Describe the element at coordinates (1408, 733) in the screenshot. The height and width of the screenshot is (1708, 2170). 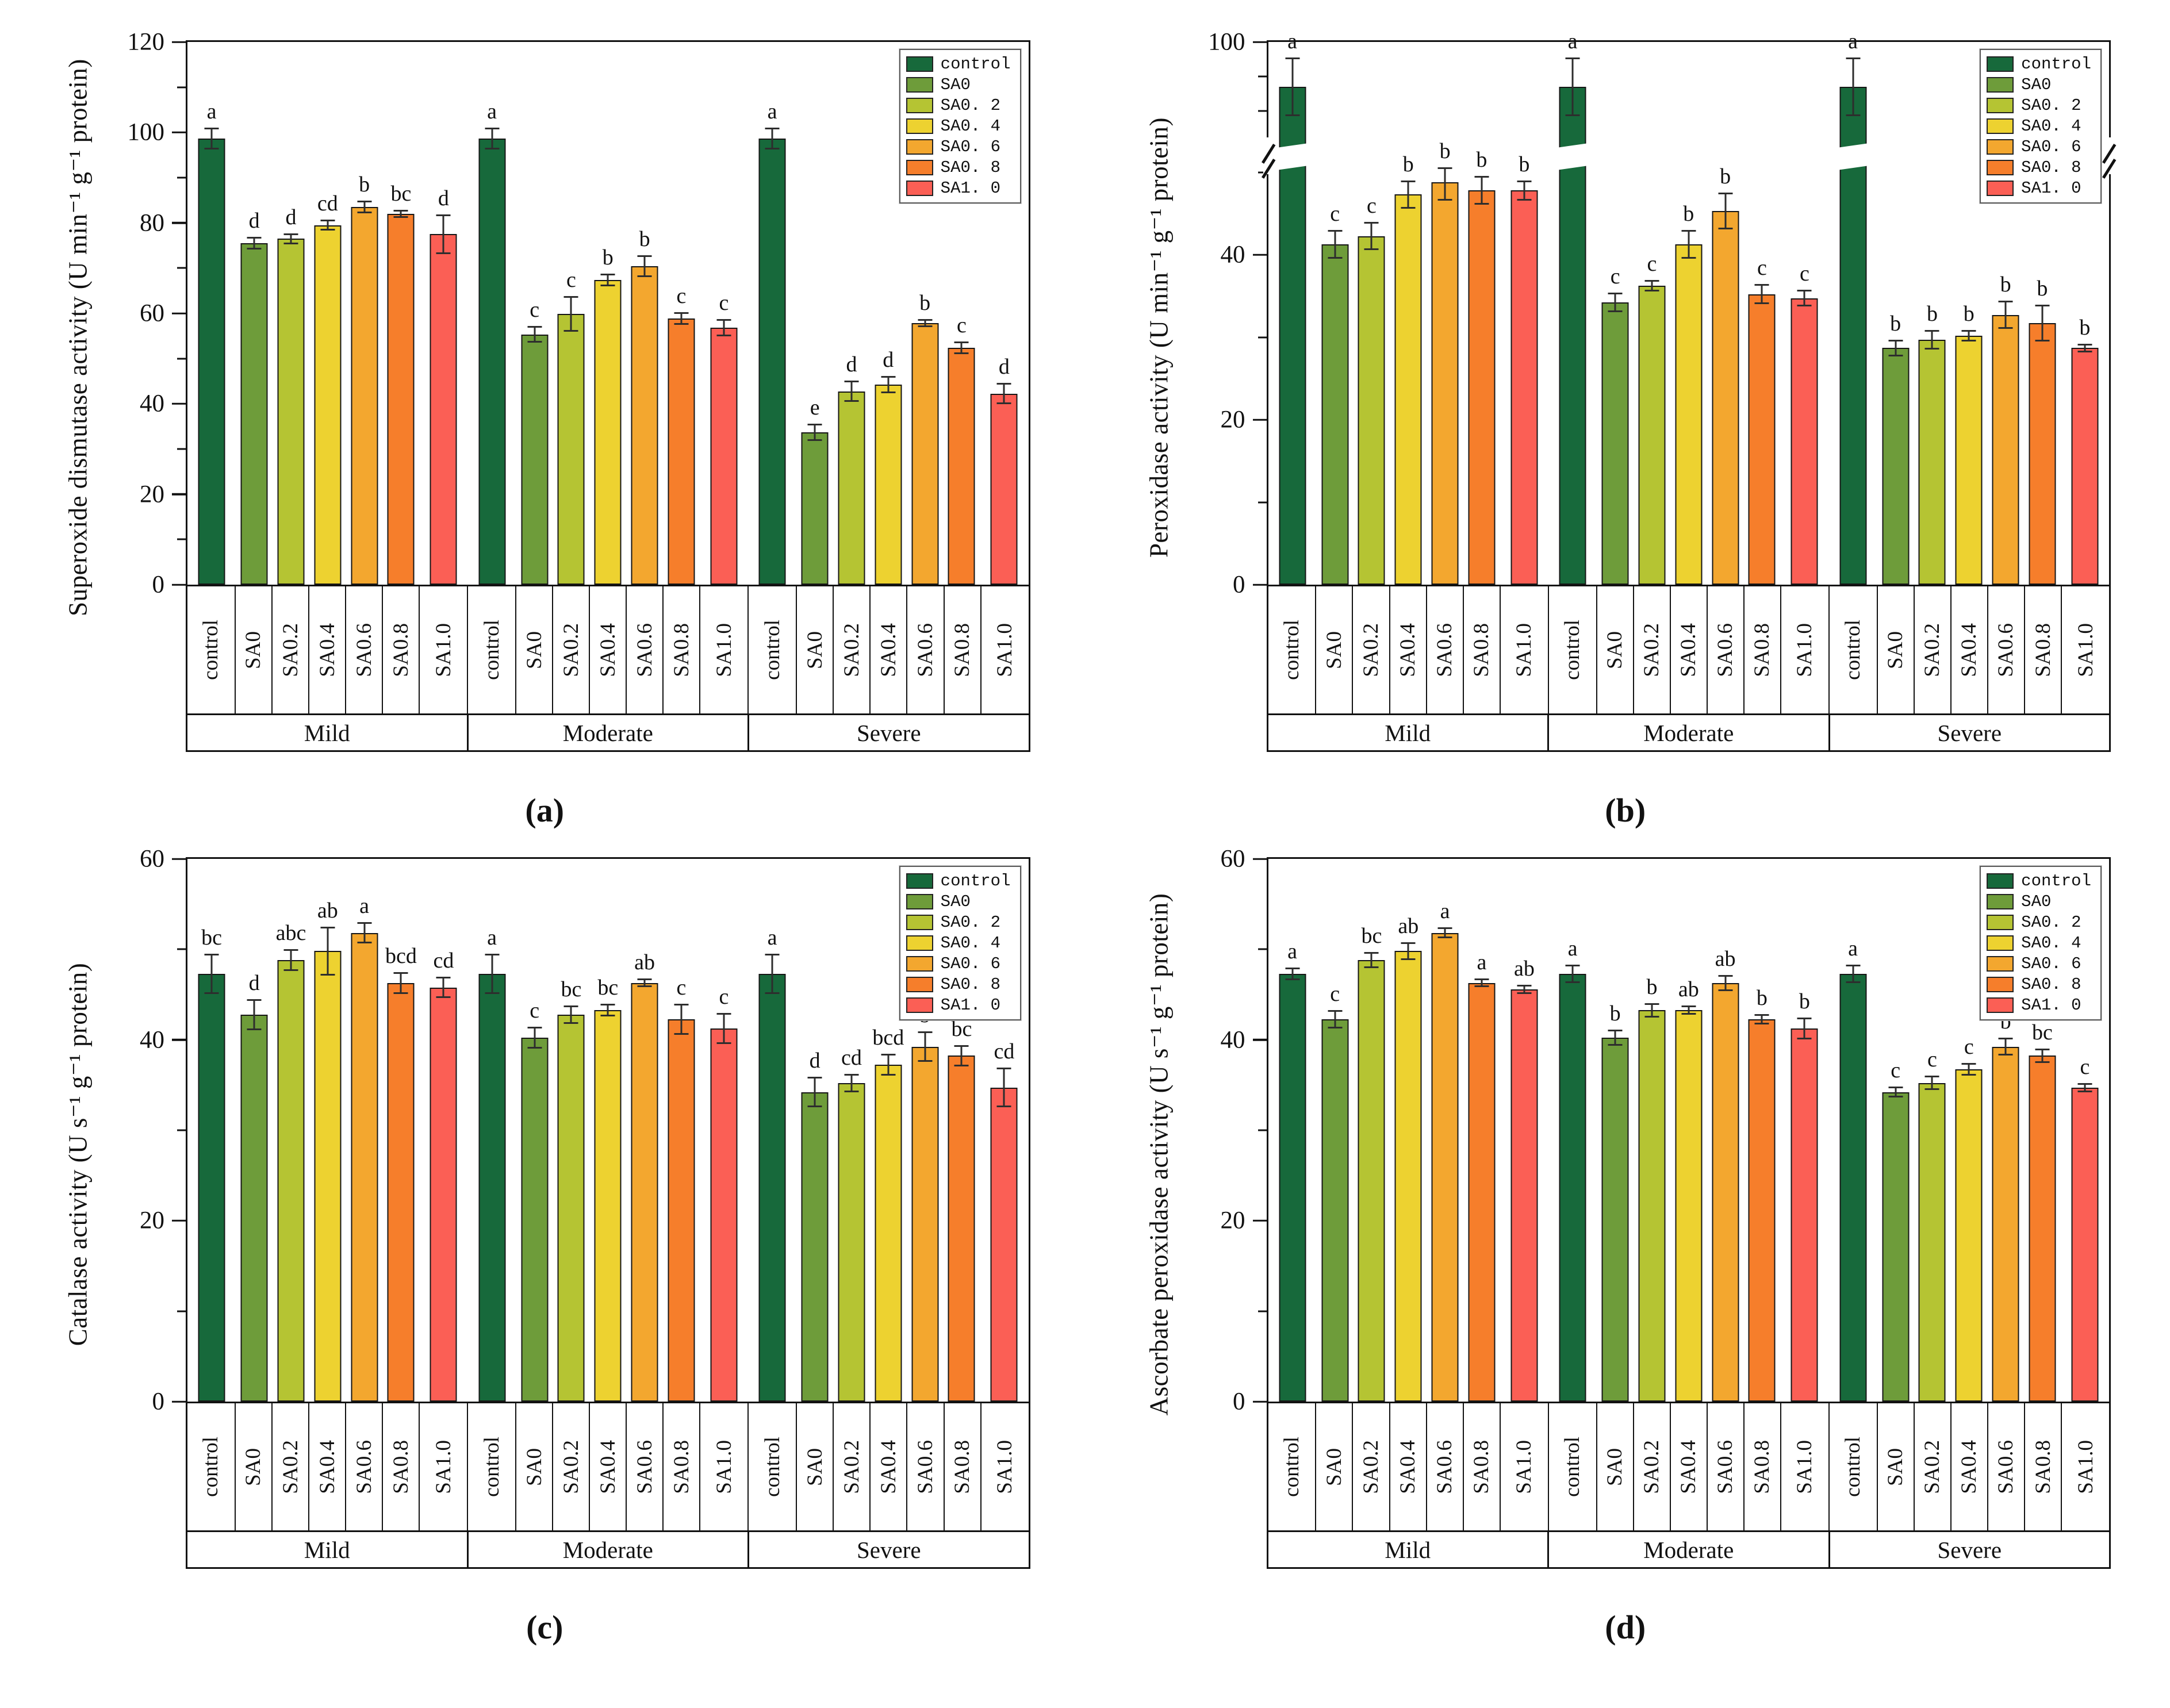
I see `group-label: Mild` at that location.